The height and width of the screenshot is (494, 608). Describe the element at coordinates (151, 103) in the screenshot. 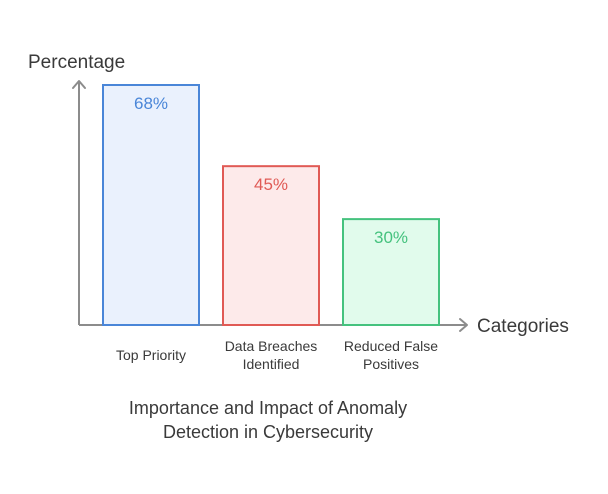

I see `bar-value-label-1: 68%` at that location.